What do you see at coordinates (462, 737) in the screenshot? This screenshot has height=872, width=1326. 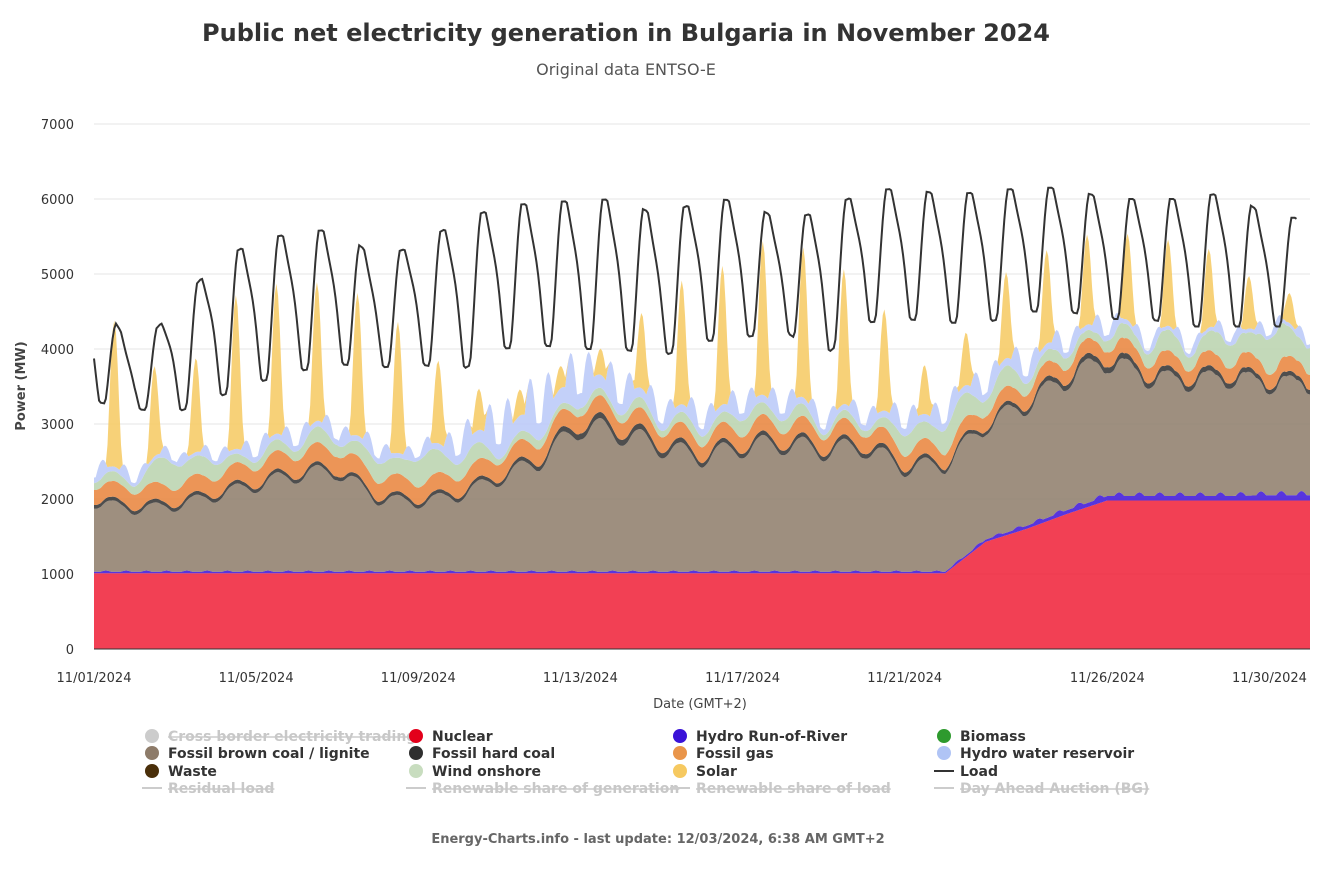 I see `legend-label: Nuclear` at bounding box center [462, 737].